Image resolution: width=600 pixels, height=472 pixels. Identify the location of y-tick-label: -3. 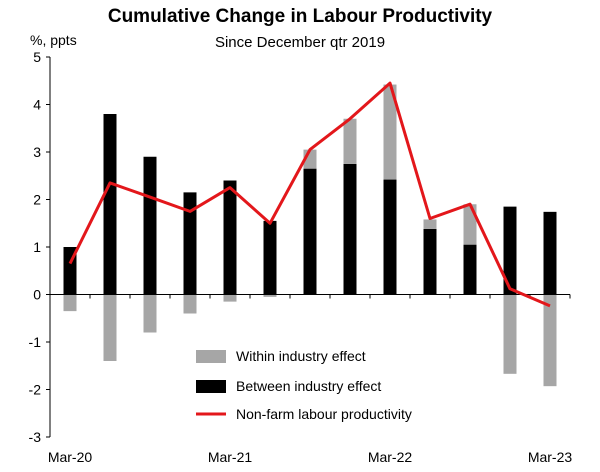
(35, 437).